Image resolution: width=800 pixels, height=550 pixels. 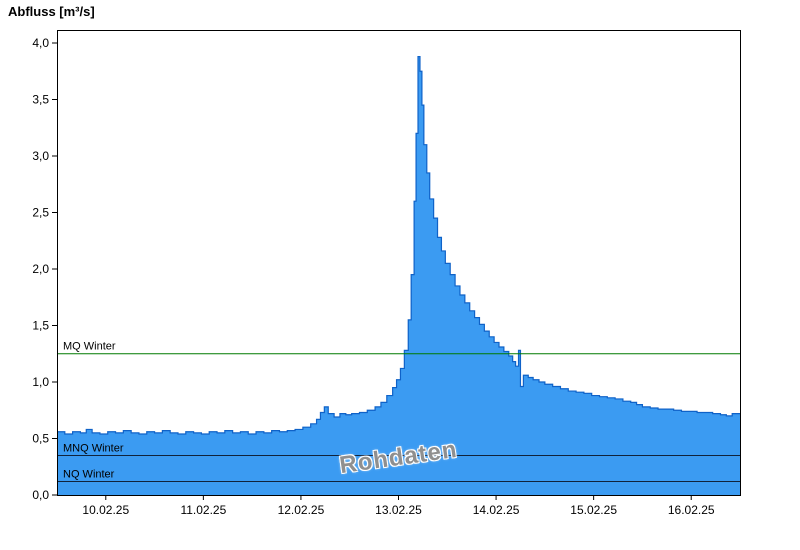 I want to click on x-tick-label: 12.02.25, so click(x=301, y=510).